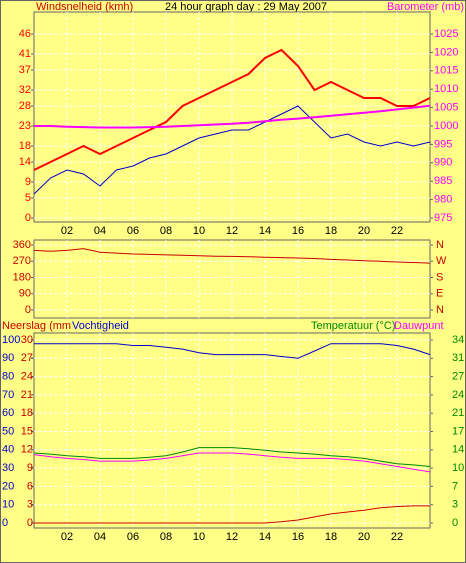  I want to click on y-tick-label: 15, so click(27, 431).